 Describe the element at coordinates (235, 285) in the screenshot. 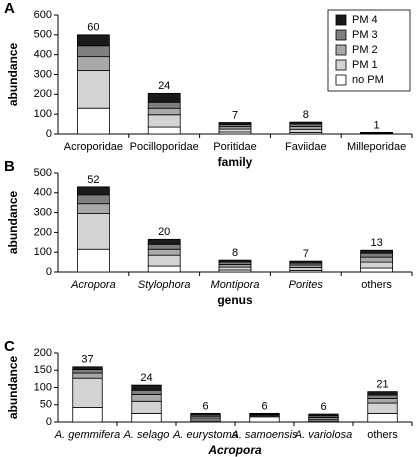

I see `x-tick-label: Montipora` at that location.